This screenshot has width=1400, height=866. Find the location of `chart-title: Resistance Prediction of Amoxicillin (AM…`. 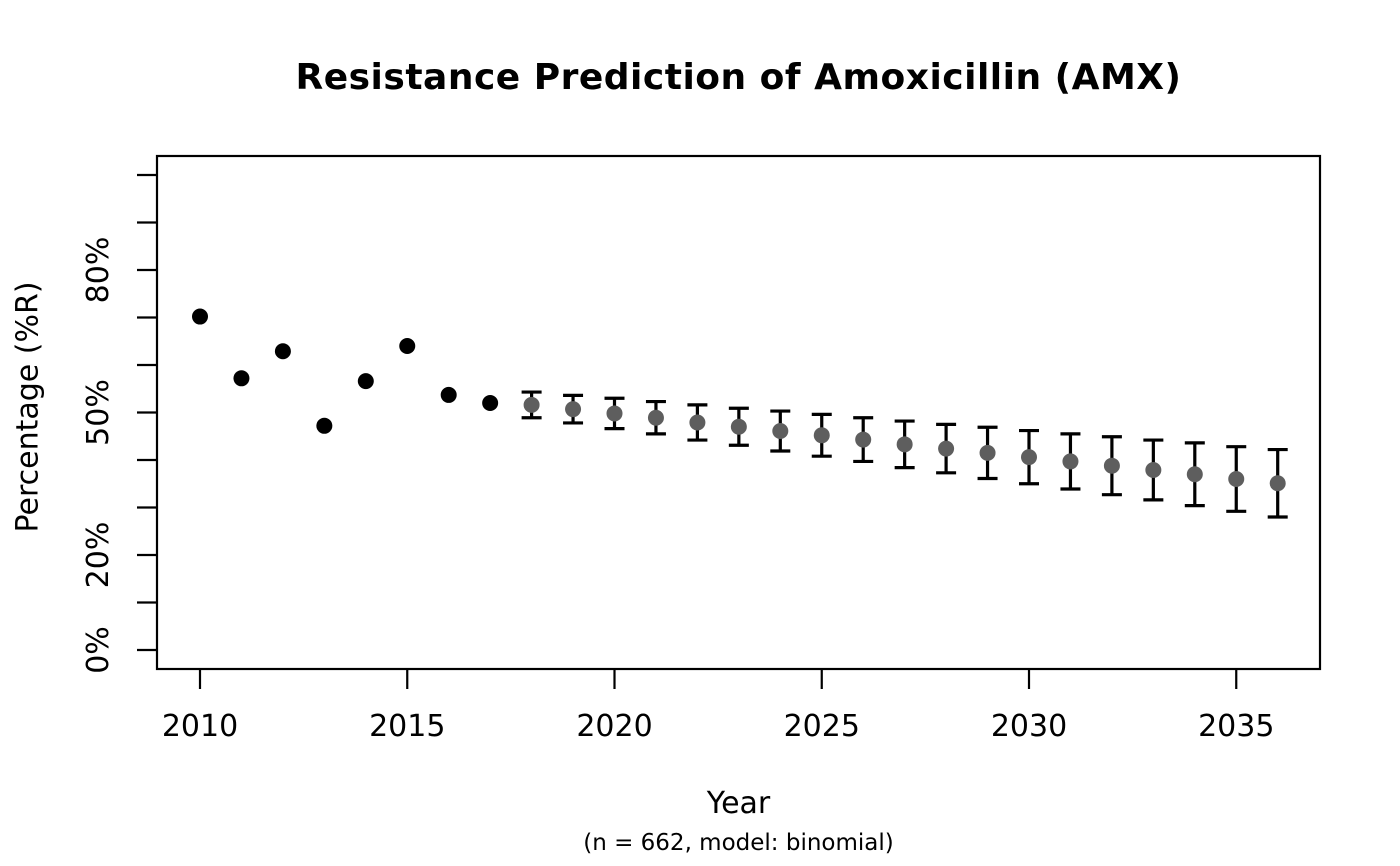

chart-title: Resistance Prediction of Amoxicillin (AM… is located at coordinates (738, 77).